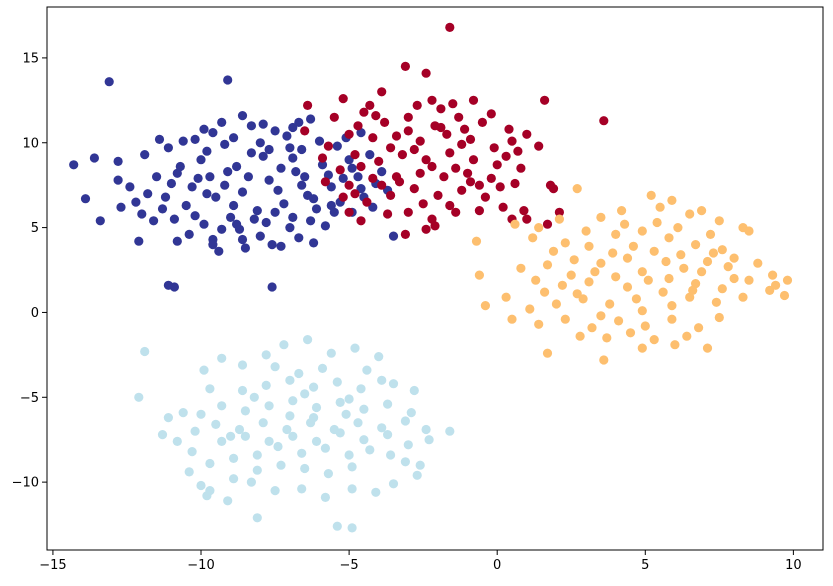 The height and width of the screenshot is (586, 833). Describe the element at coordinates (200, 565) in the screenshot. I see `x-tick-label: −10` at that location.